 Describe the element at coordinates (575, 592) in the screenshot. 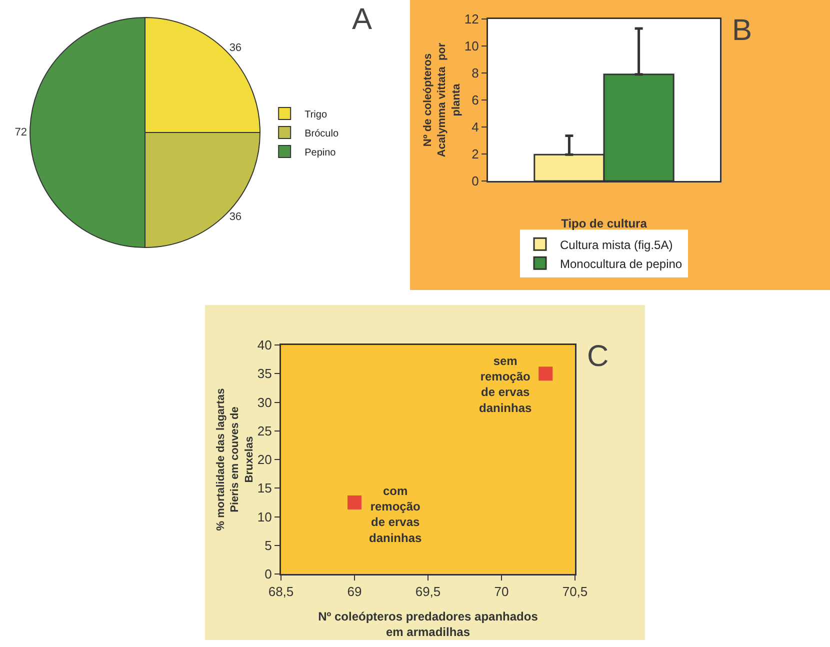

I see `x-tick-label: 70,5` at that location.